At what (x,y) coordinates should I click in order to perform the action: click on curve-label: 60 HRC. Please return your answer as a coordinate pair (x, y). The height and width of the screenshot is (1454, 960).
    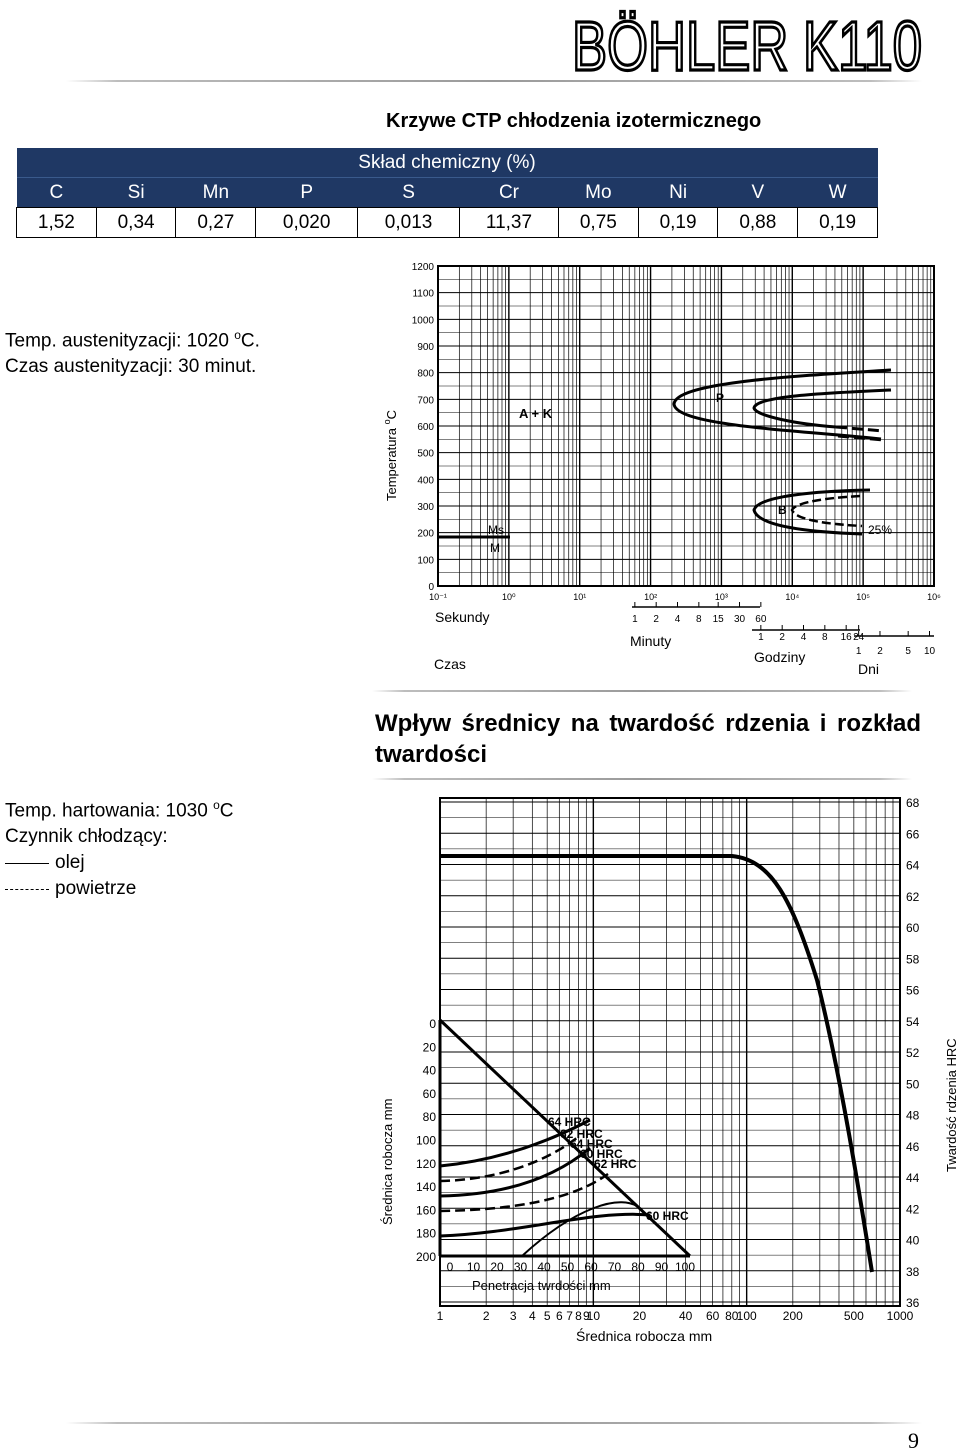
    Looking at the image, I should click on (601, 1154).